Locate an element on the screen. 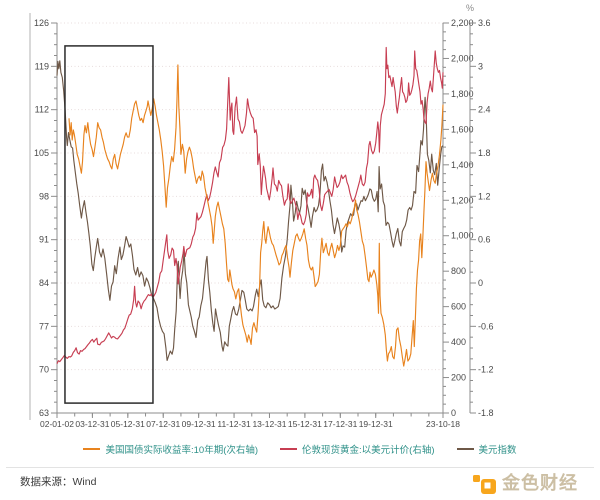 Image resolution: width=600 pixels, height=500 pixels. svg-text: 3 is located at coordinates (480, 66).